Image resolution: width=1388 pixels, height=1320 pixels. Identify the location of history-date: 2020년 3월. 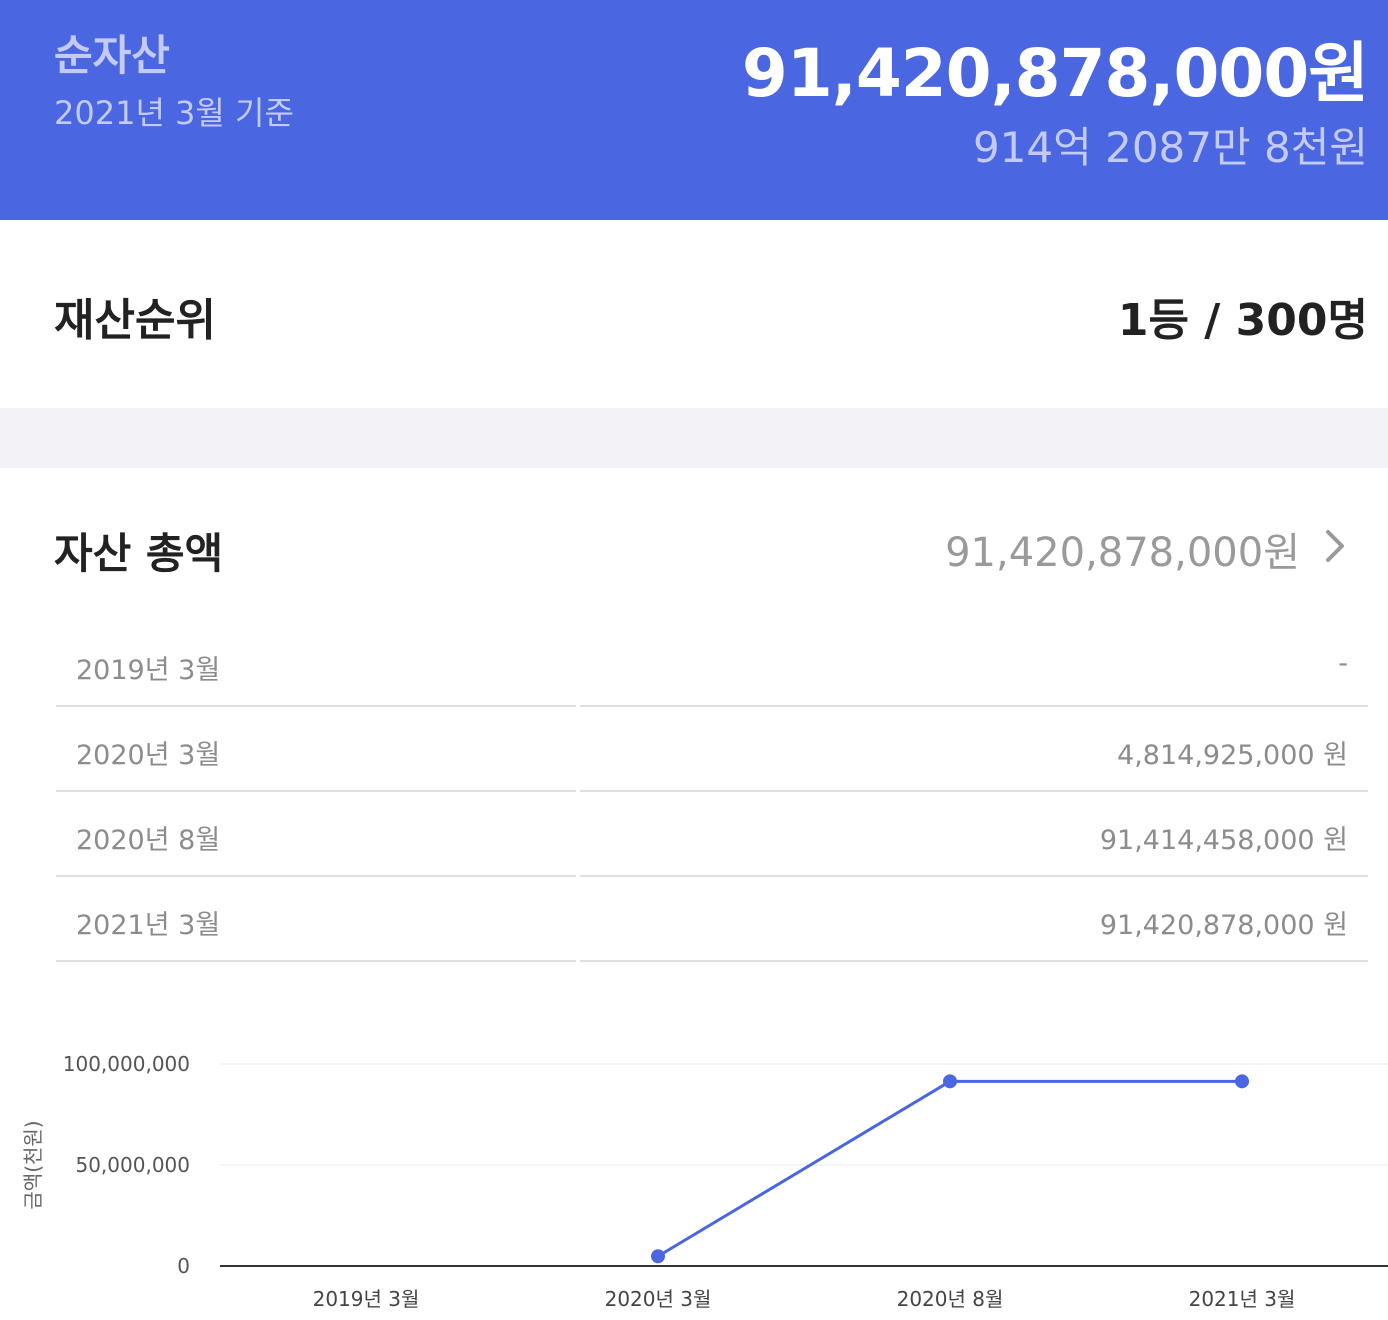
(148, 755).